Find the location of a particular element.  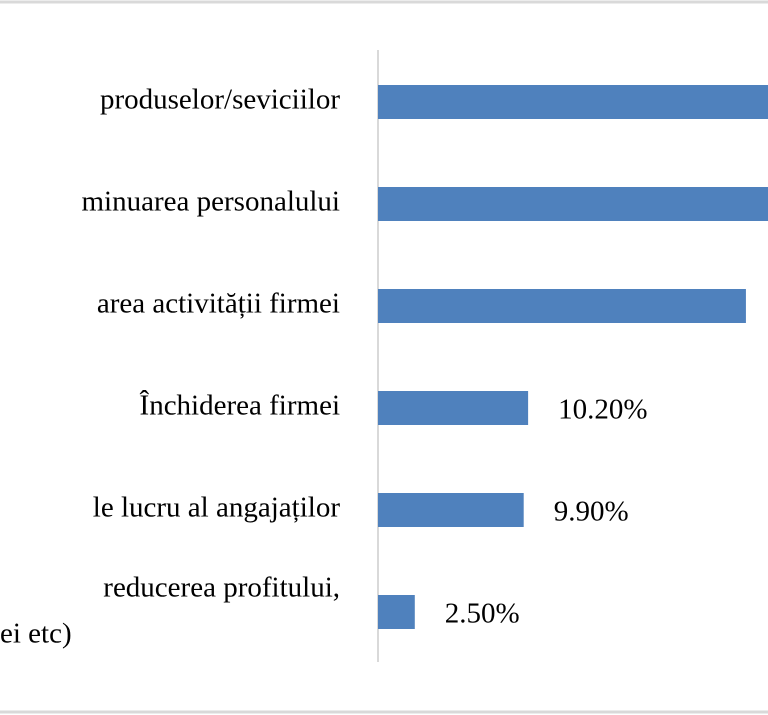

category-label: area activității firmei is located at coordinates (218, 304).